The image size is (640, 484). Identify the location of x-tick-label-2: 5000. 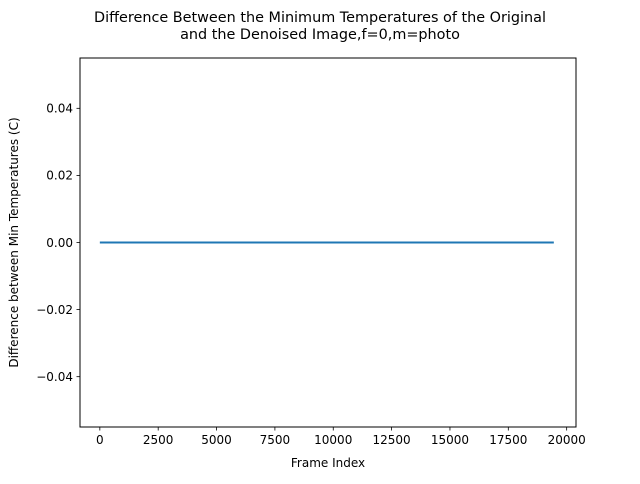
(216, 440).